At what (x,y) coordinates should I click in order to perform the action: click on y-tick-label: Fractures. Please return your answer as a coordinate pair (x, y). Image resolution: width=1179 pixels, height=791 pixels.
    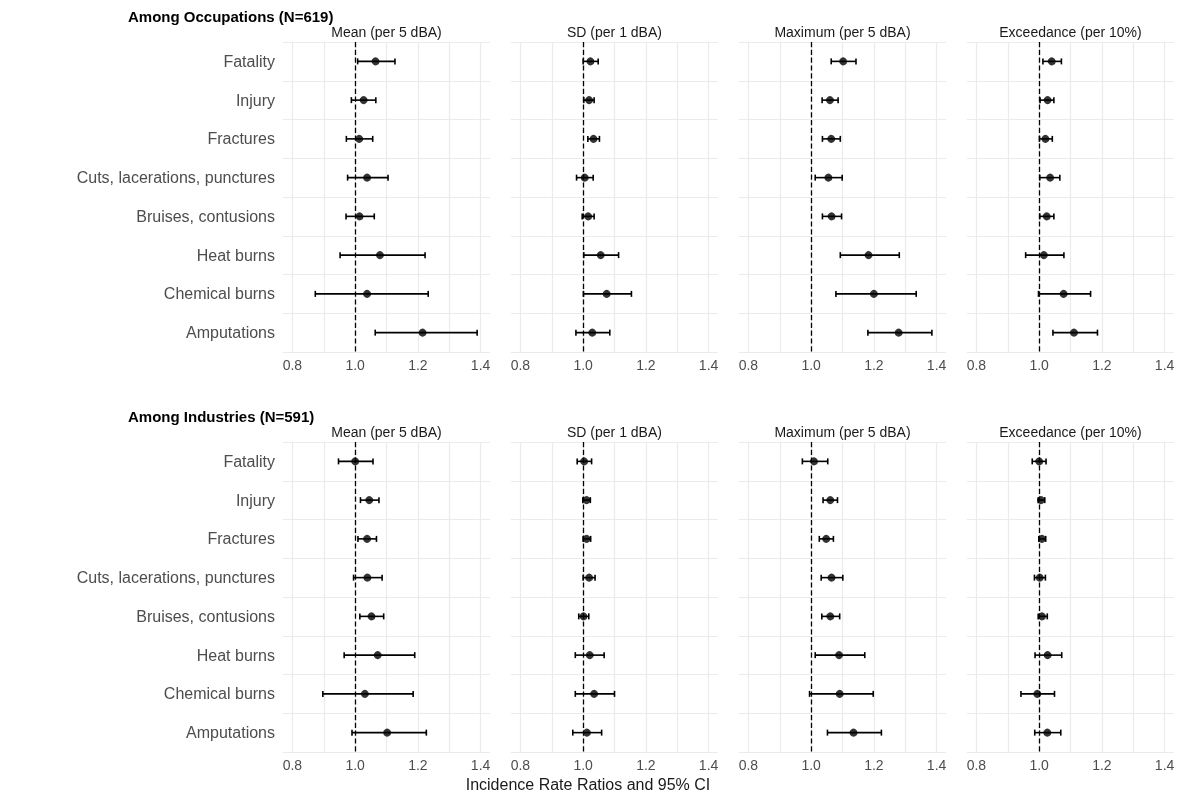
    Looking at the image, I should click on (241, 539).